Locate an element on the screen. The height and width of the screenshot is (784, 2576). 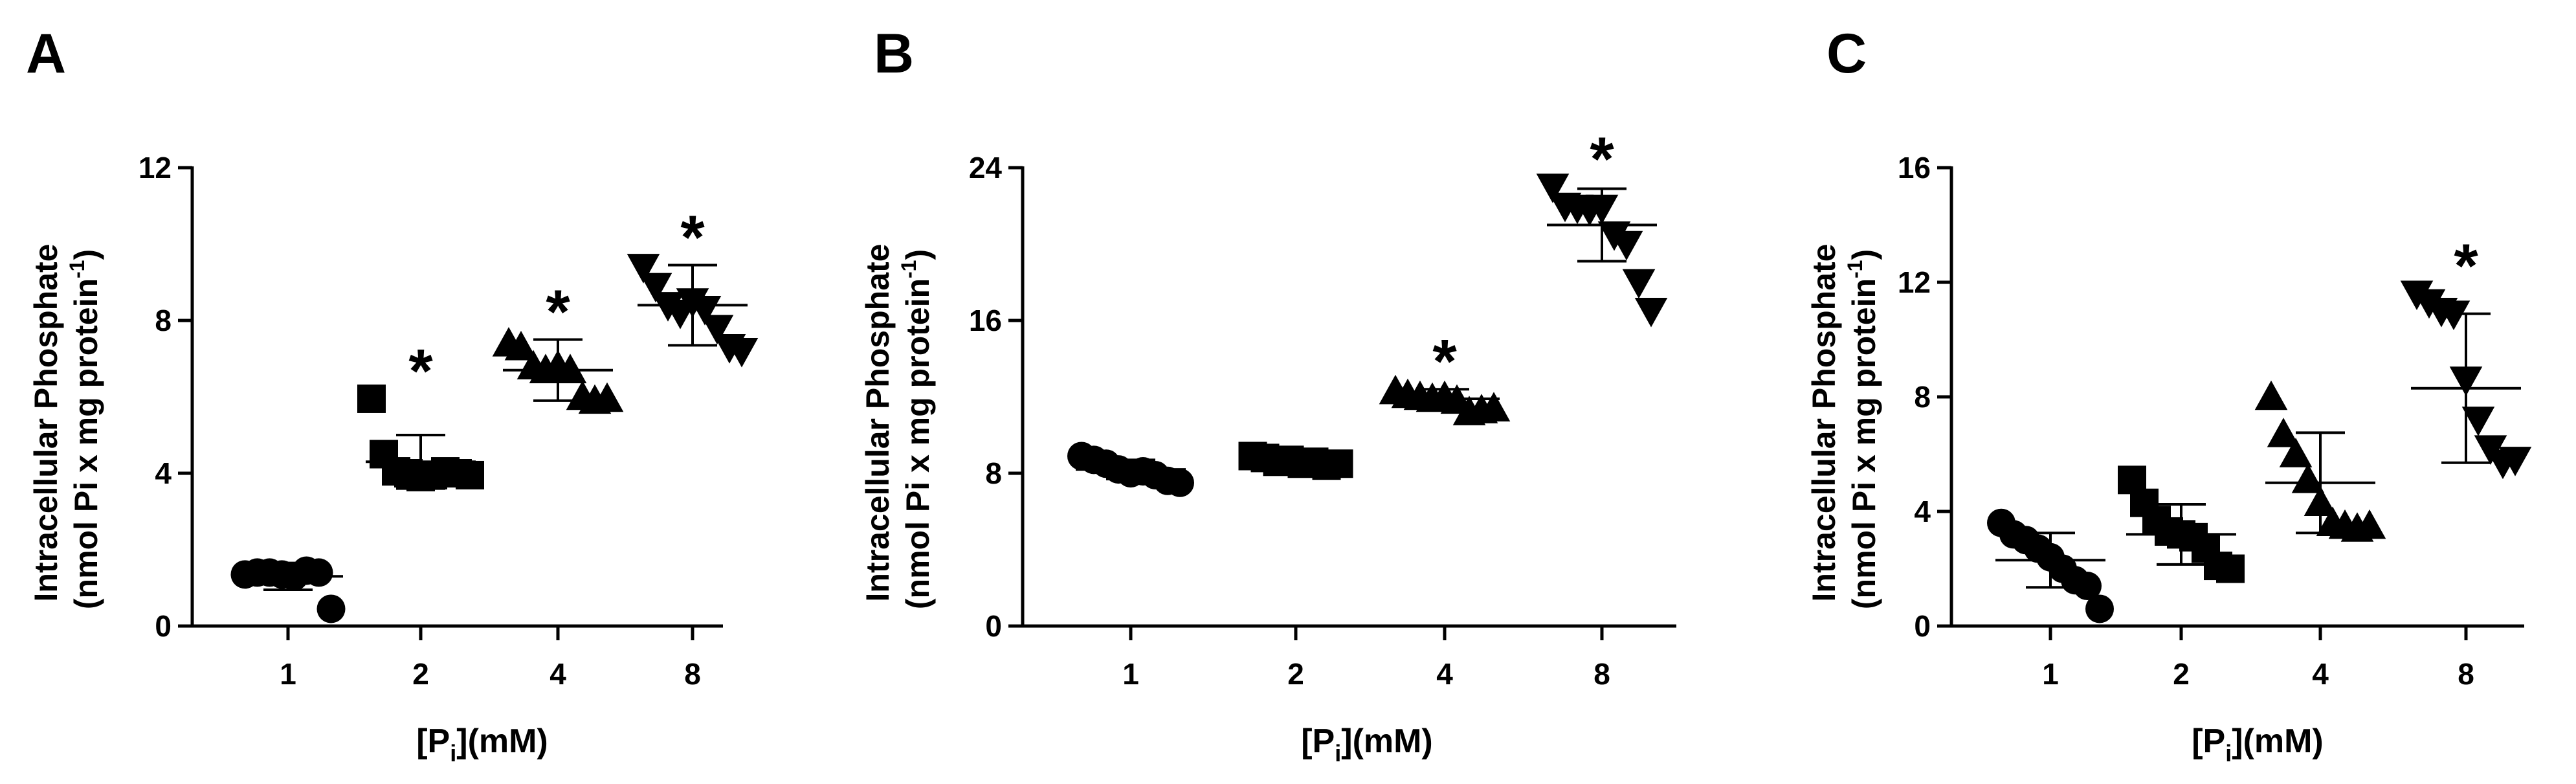
panel-label: A is located at coordinates (46, 54).